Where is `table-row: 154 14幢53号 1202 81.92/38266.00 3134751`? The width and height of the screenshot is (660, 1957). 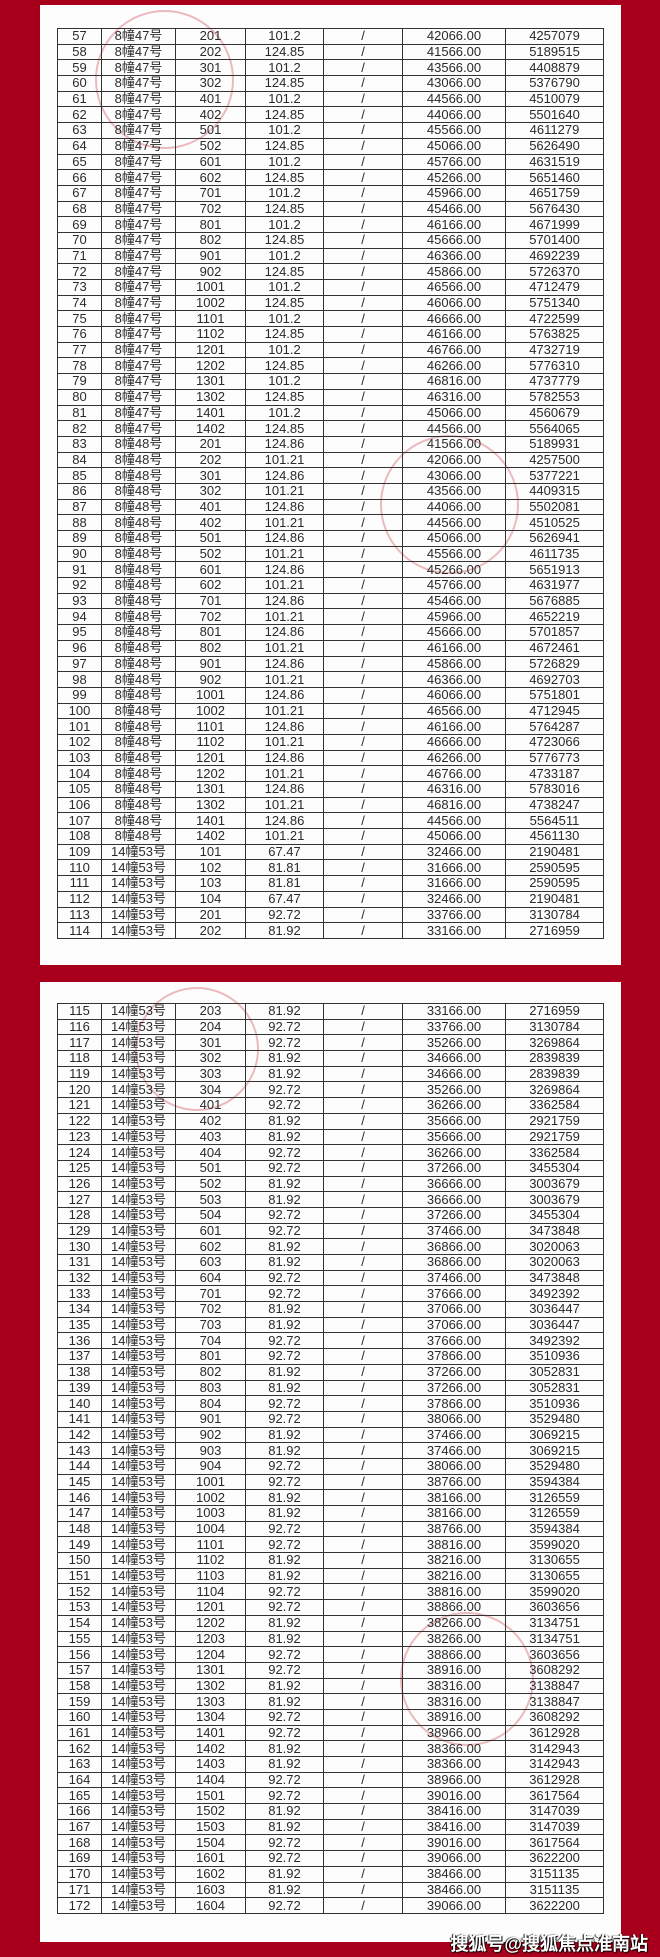 table-row: 154 14幢53号 1202 81.92/38266.00 3134751 is located at coordinates (330, 1623).